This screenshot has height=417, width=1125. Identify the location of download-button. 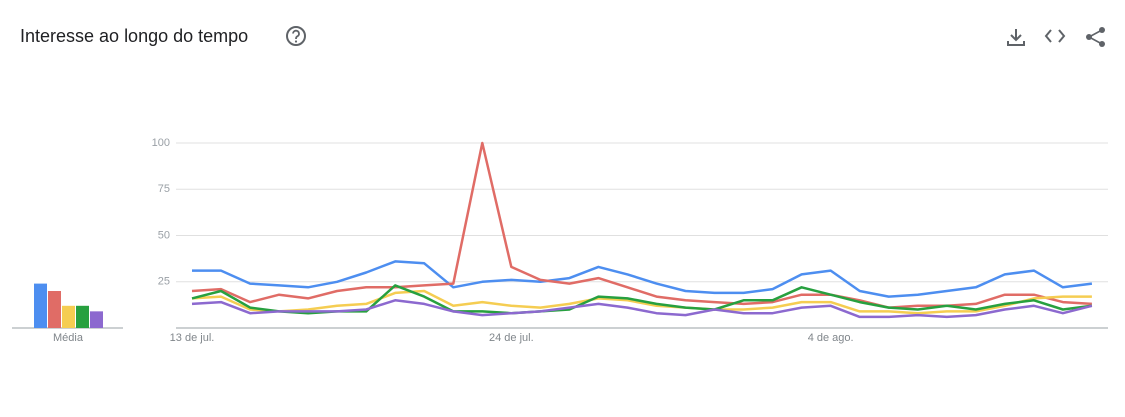
(1016, 37).